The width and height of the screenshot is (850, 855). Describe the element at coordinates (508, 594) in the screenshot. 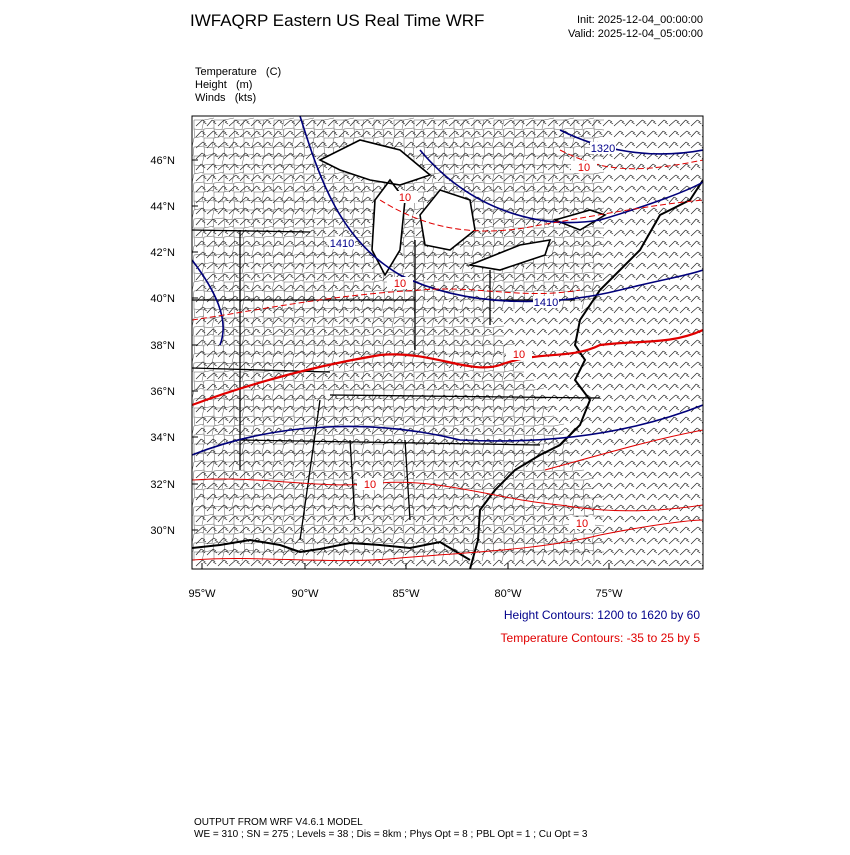

I see `lon-label: 80°W` at that location.